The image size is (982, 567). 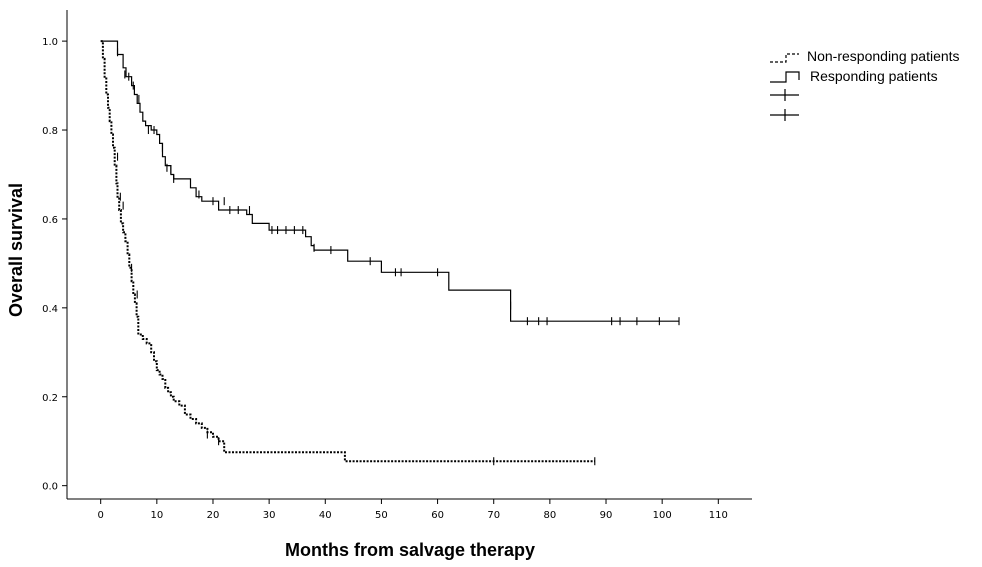 I want to click on y-axis-title: Overall survival, so click(x=16, y=250).